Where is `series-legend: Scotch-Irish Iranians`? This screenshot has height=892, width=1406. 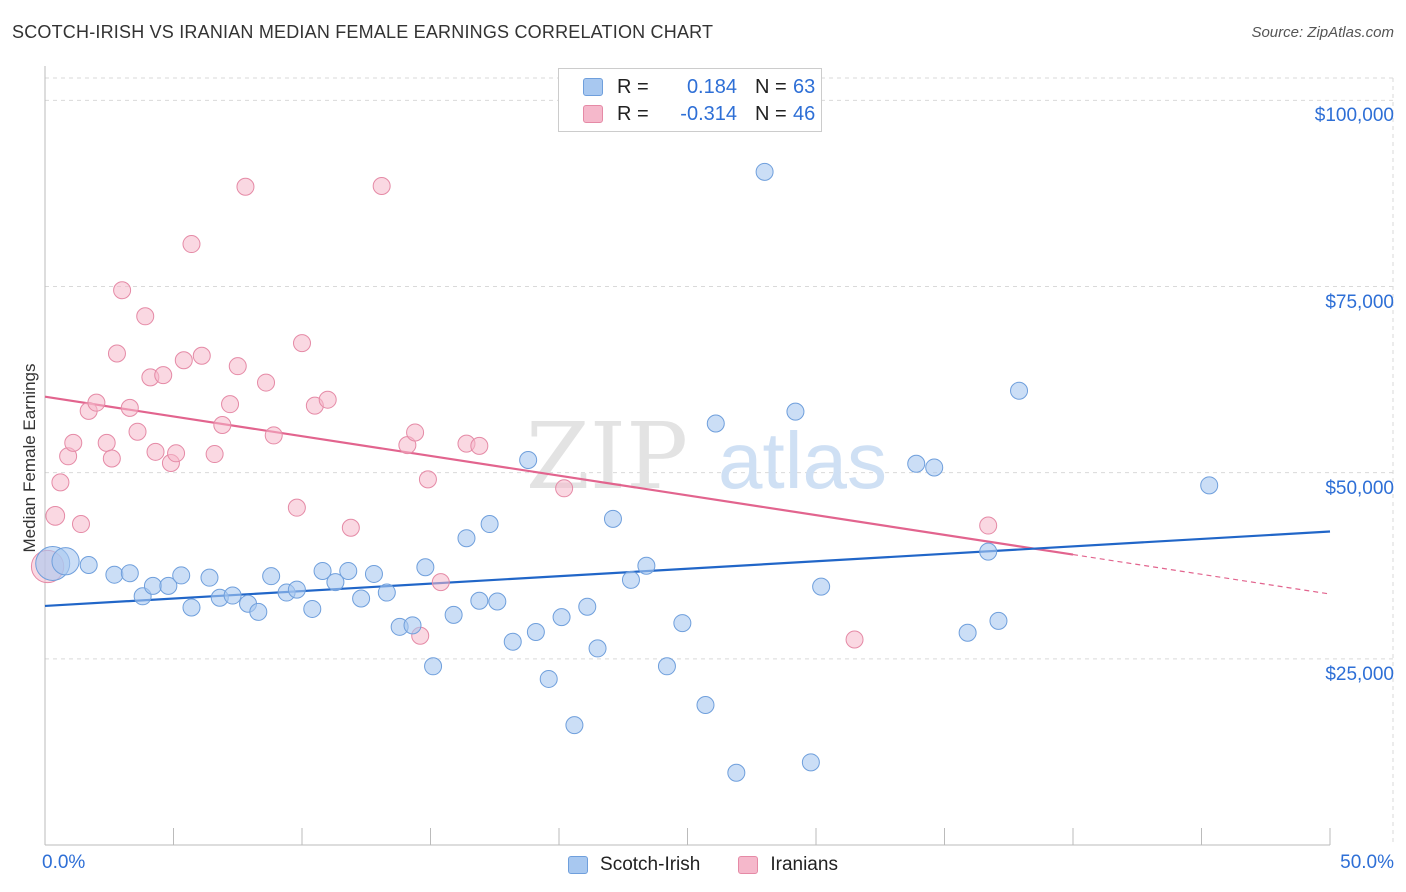
series-legend: Scotch-Irish Iranians is located at coordinates (703, 865).